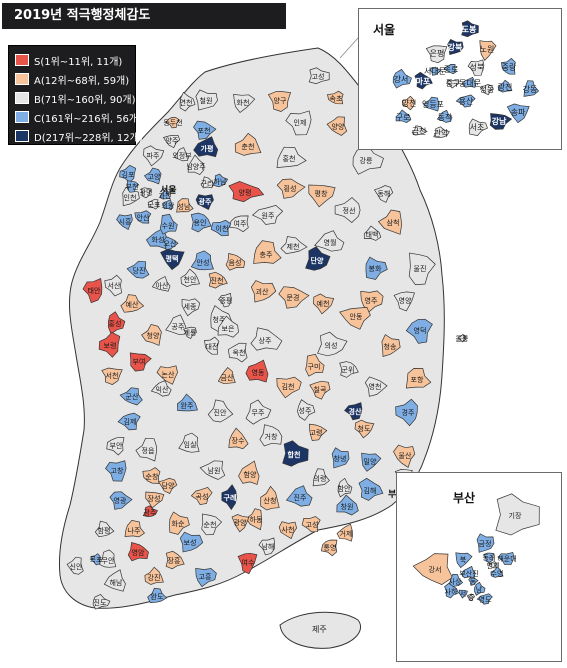 The width and height of the screenshot is (567, 668). What do you see at coordinates (128, 175) in the screenshot?
I see `map-label: 김포` at bounding box center [128, 175].